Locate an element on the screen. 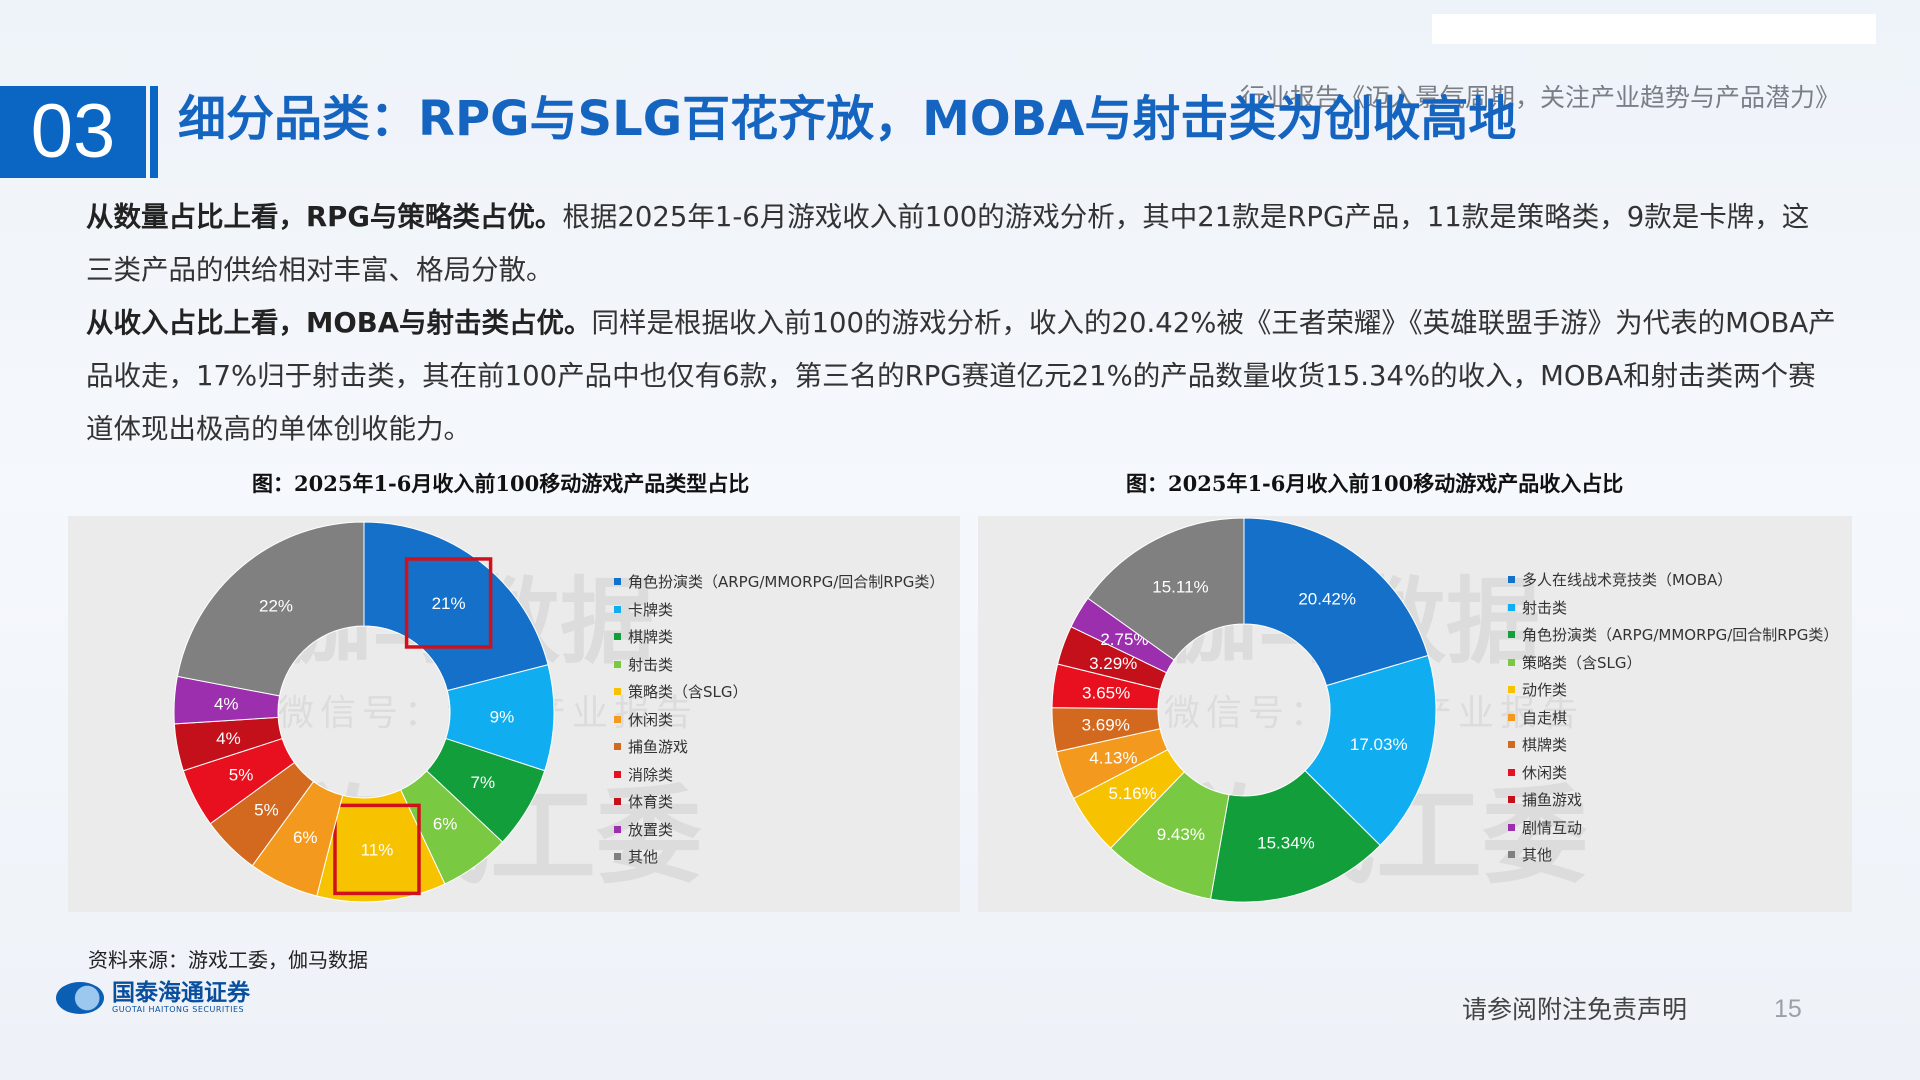 This screenshot has height=1080, width=1920. slice-label-6: 3.69% is located at coordinates (1106, 724).